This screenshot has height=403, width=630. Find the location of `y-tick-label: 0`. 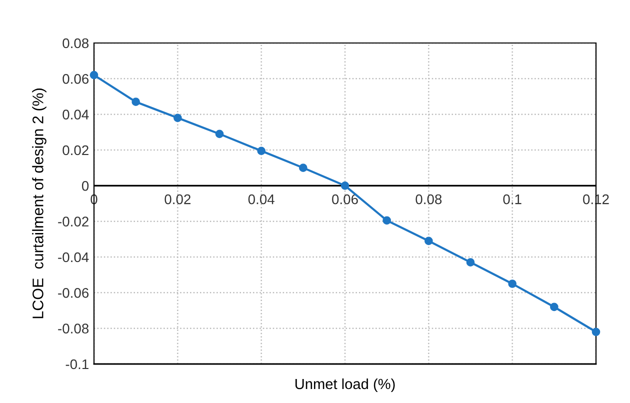

y-tick-label: 0 is located at coordinates (85, 186).